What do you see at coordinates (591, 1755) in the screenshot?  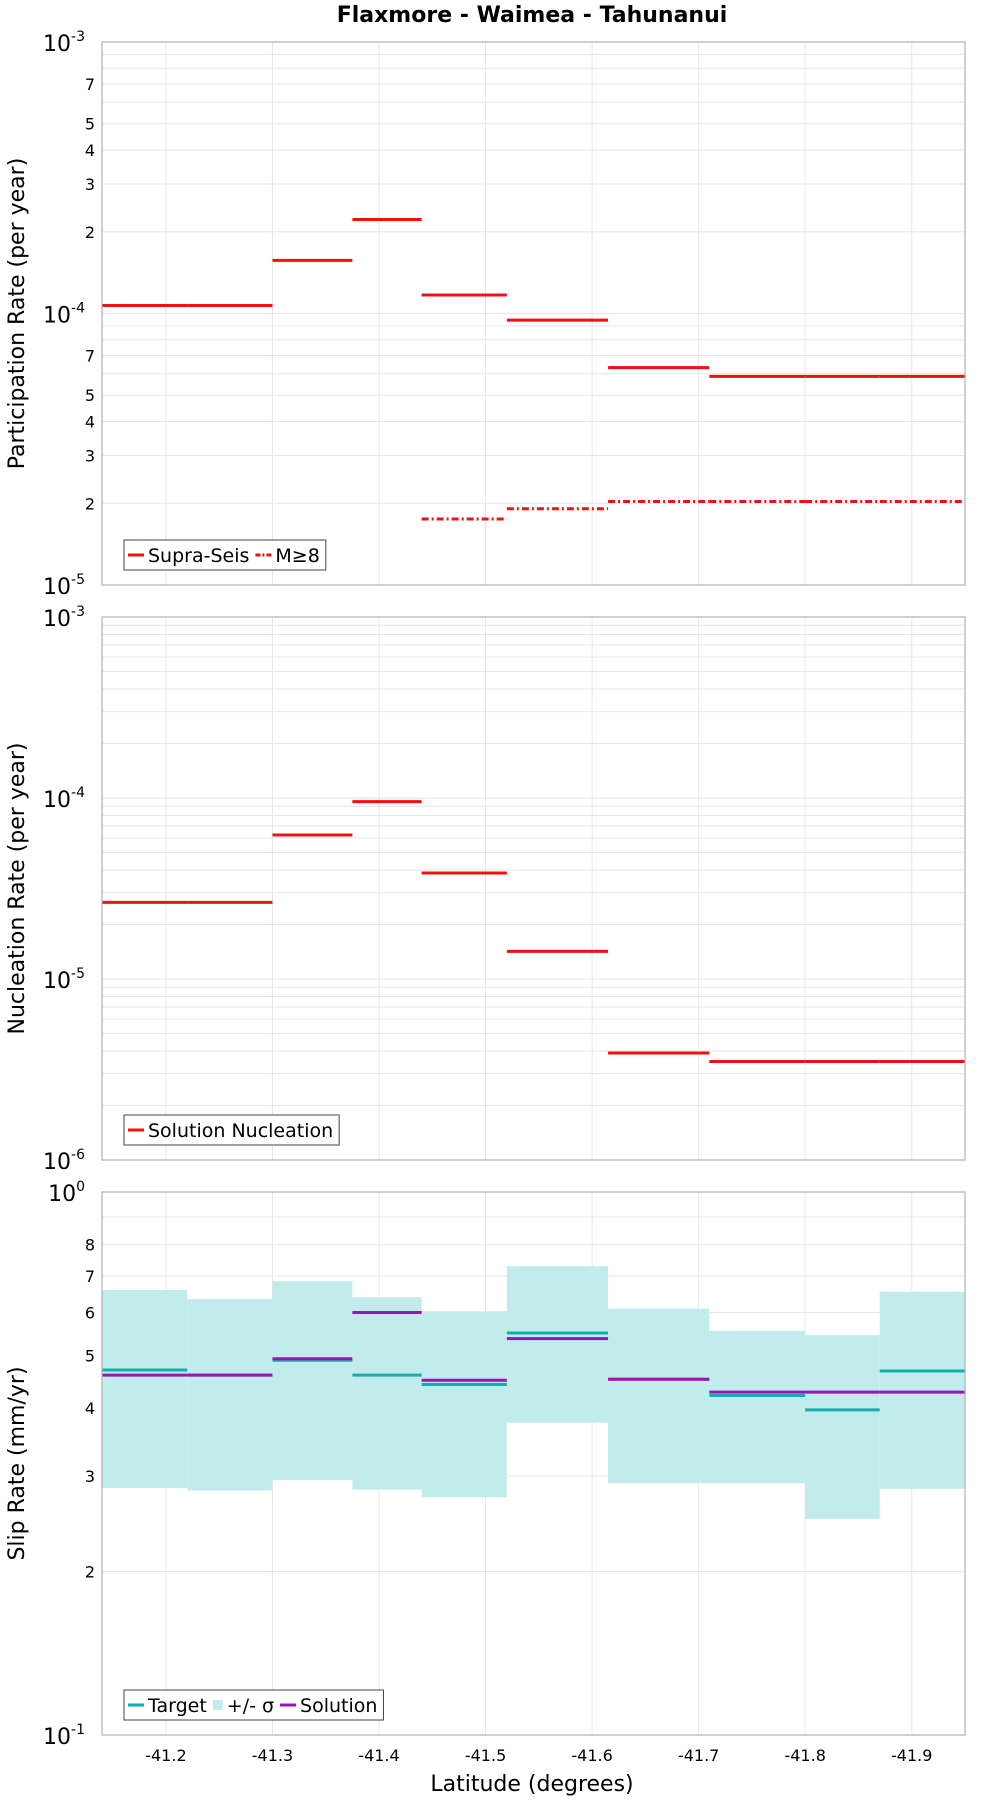 I see `x-tick-label: -41.6` at bounding box center [591, 1755].